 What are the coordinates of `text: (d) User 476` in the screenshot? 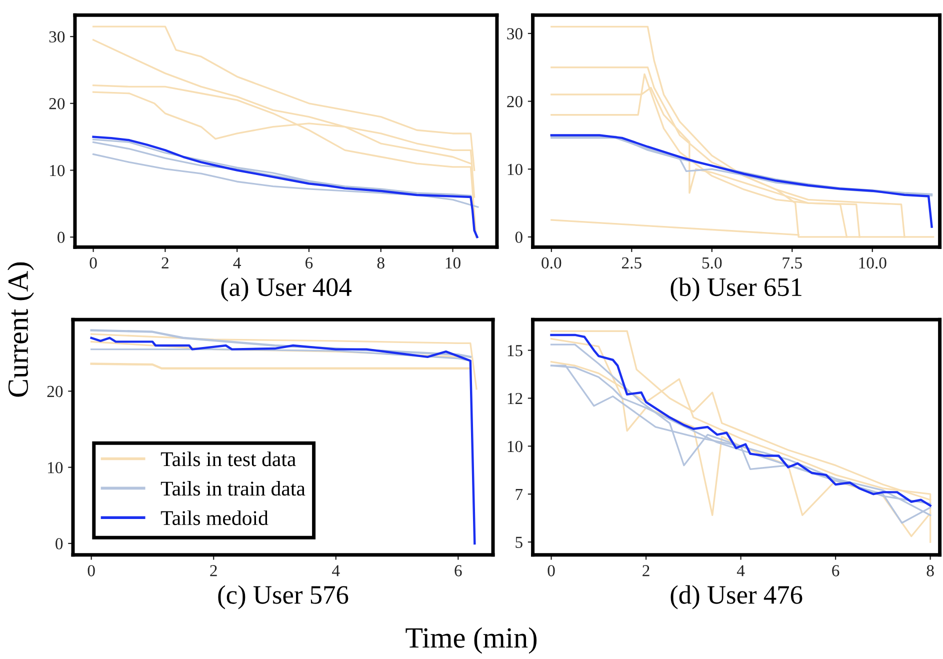 It's located at (736, 597).